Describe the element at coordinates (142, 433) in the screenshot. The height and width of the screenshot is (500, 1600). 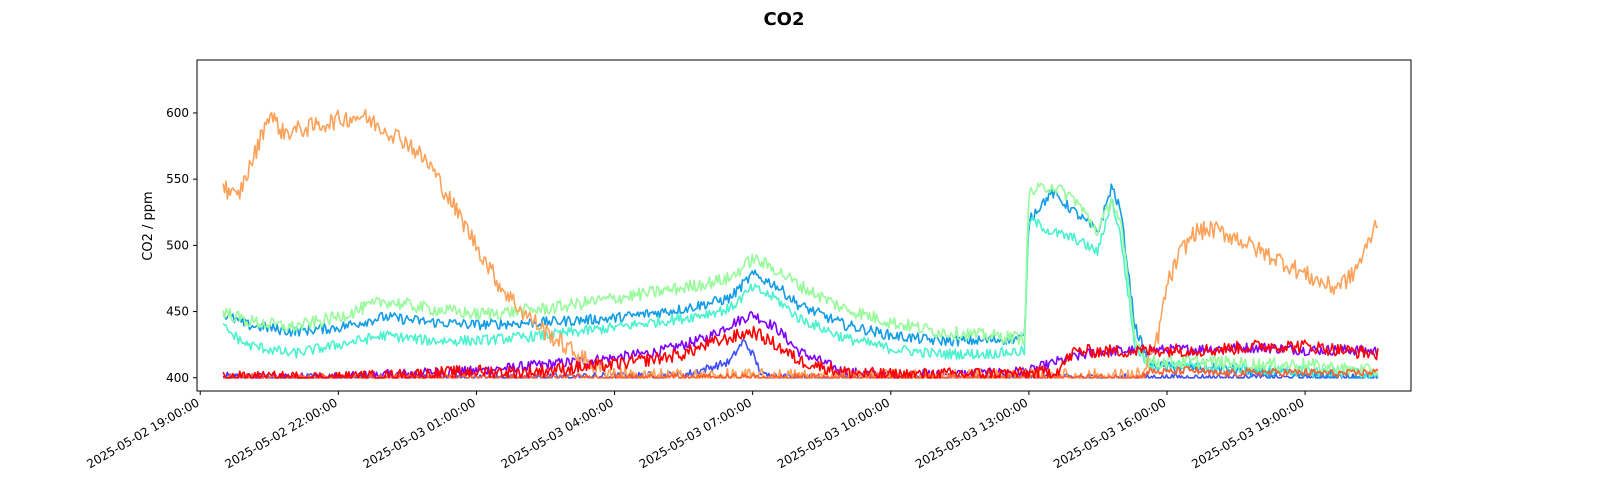
I see `x-tick-label: 2025-05-02 19:00:00` at that location.